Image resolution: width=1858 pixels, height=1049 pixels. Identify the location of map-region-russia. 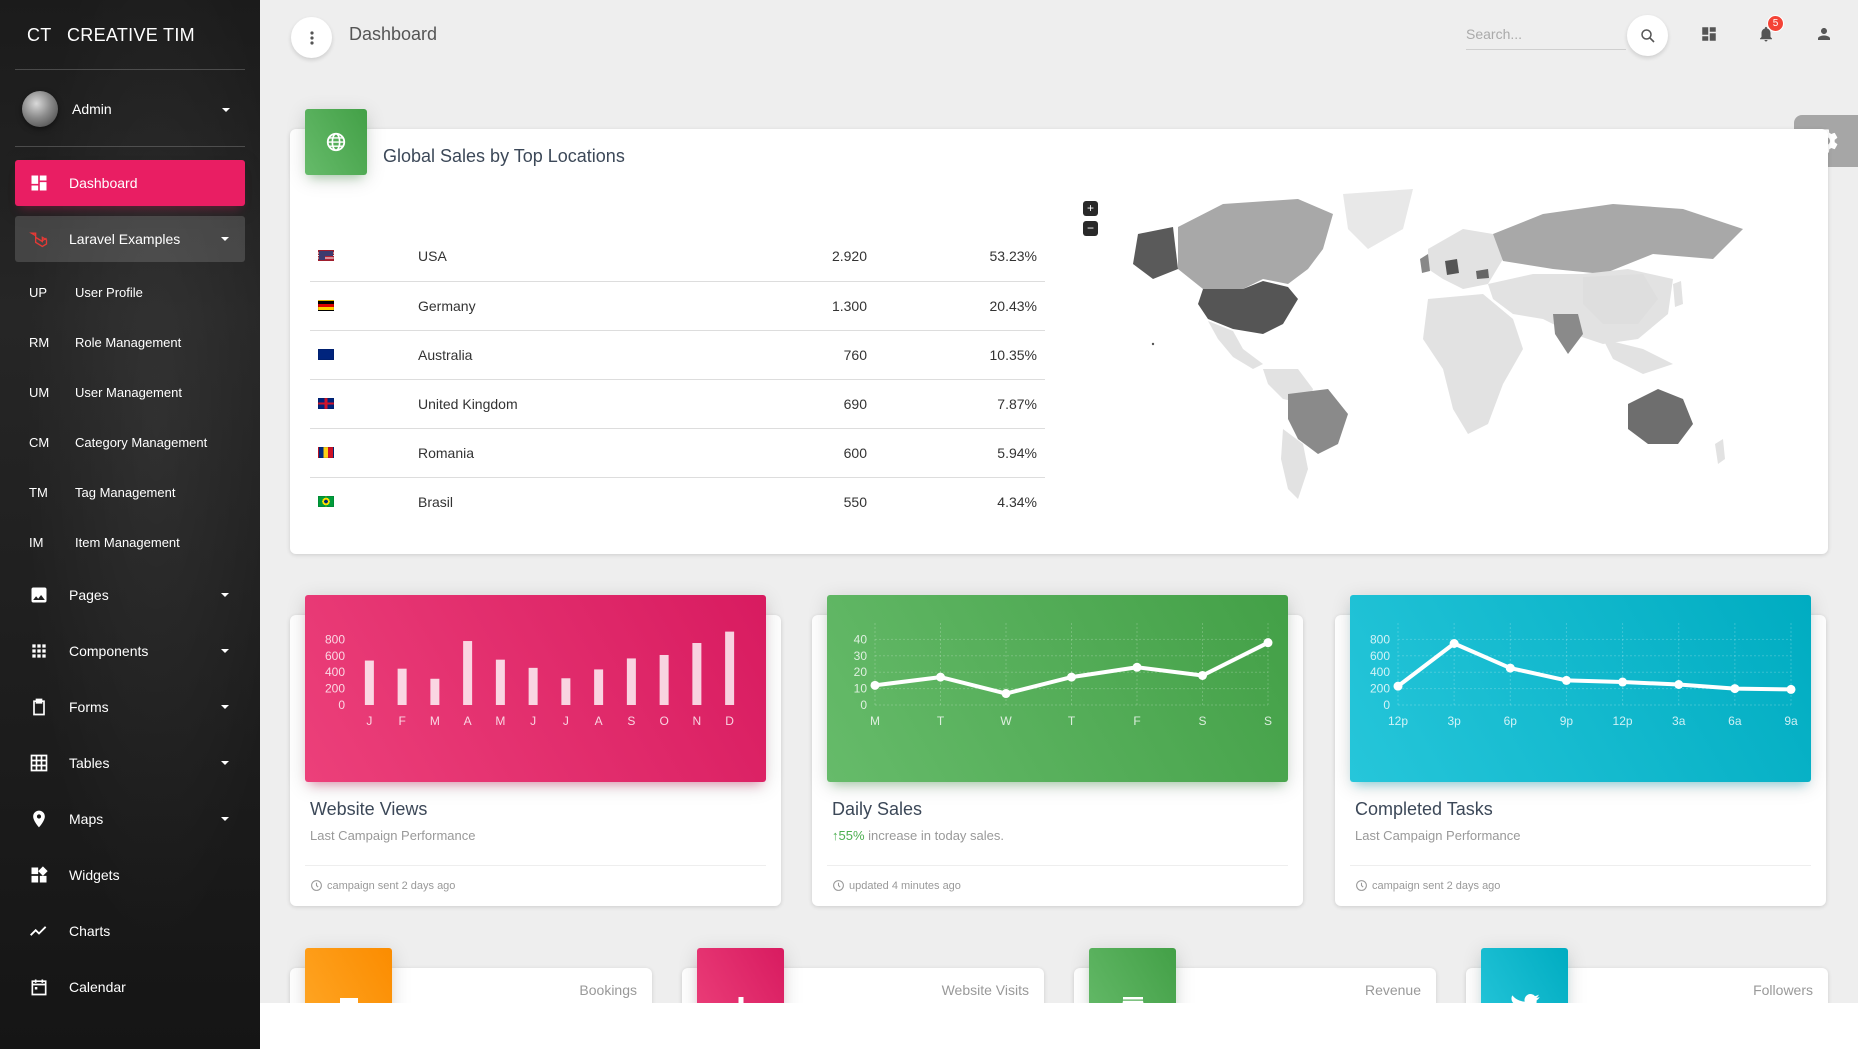
(1618, 239).